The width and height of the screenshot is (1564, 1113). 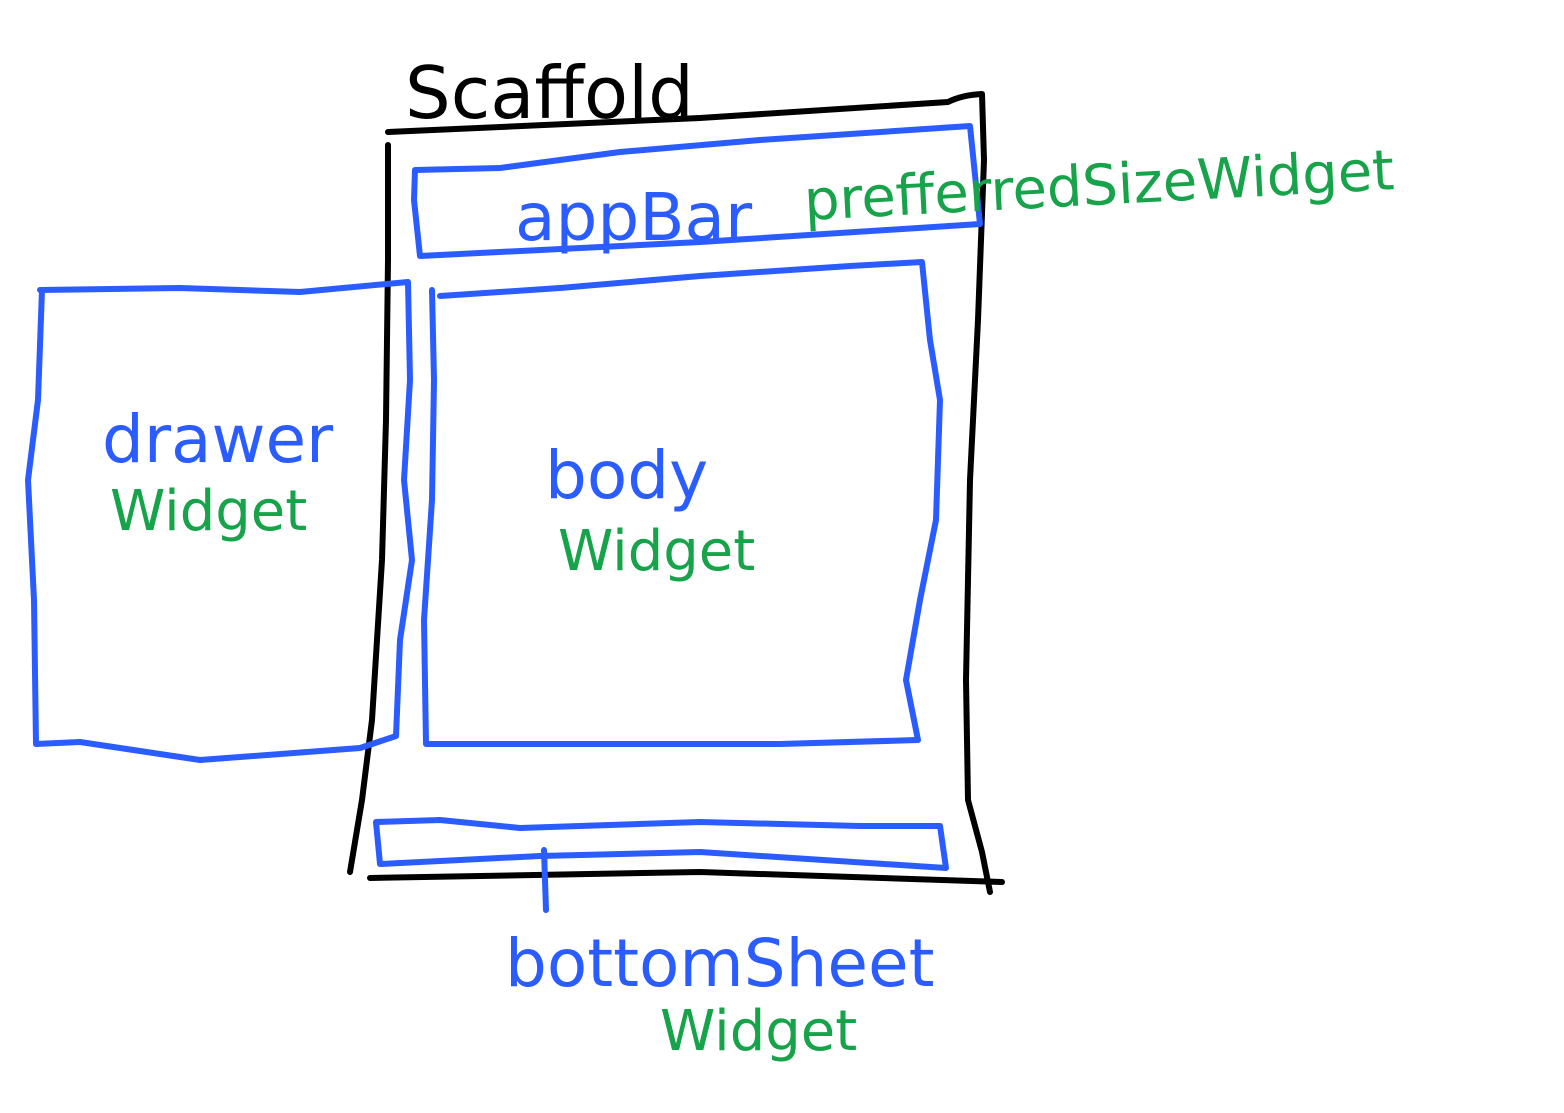 What do you see at coordinates (1098, 186) in the screenshot?
I see `appbar-type-label: prefferredSizeWidget` at bounding box center [1098, 186].